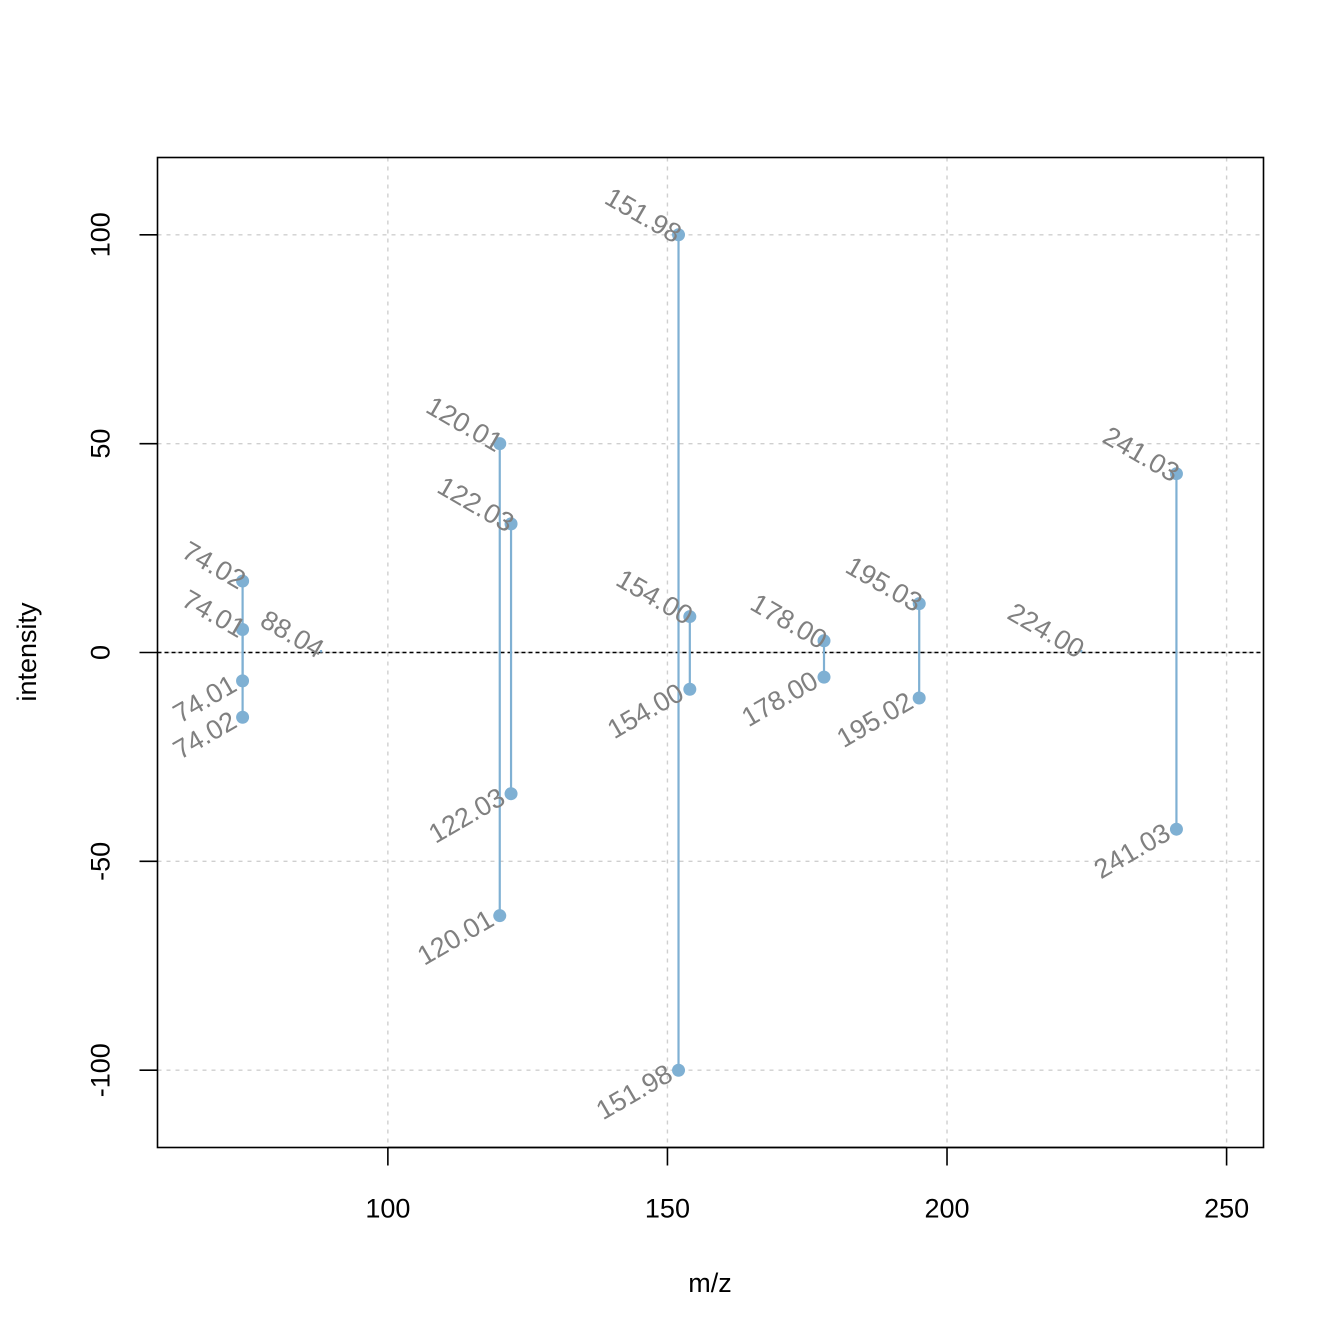 Image resolution: width=1344 pixels, height=1344 pixels. I want to click on x-tick-label: 150, so click(667, 1209).